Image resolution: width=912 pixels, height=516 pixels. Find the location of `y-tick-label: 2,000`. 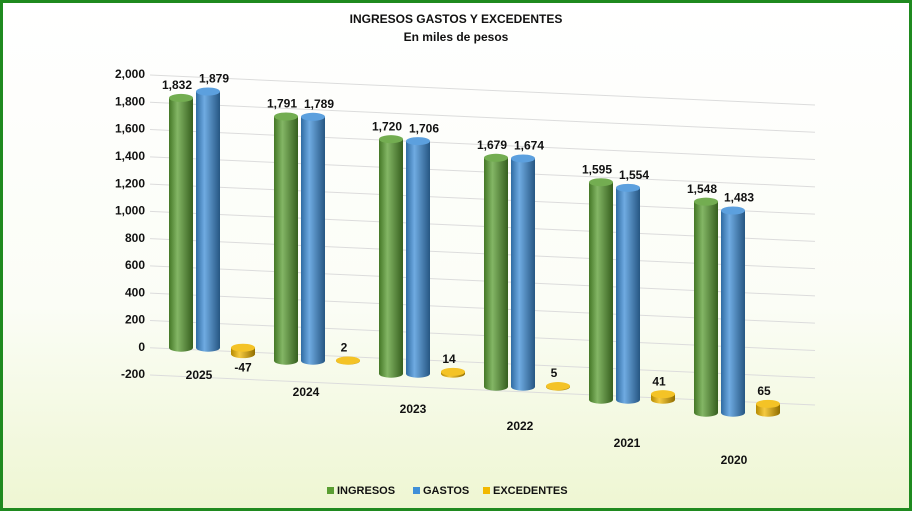

y-tick-label: 2,000 is located at coordinates (130, 74).